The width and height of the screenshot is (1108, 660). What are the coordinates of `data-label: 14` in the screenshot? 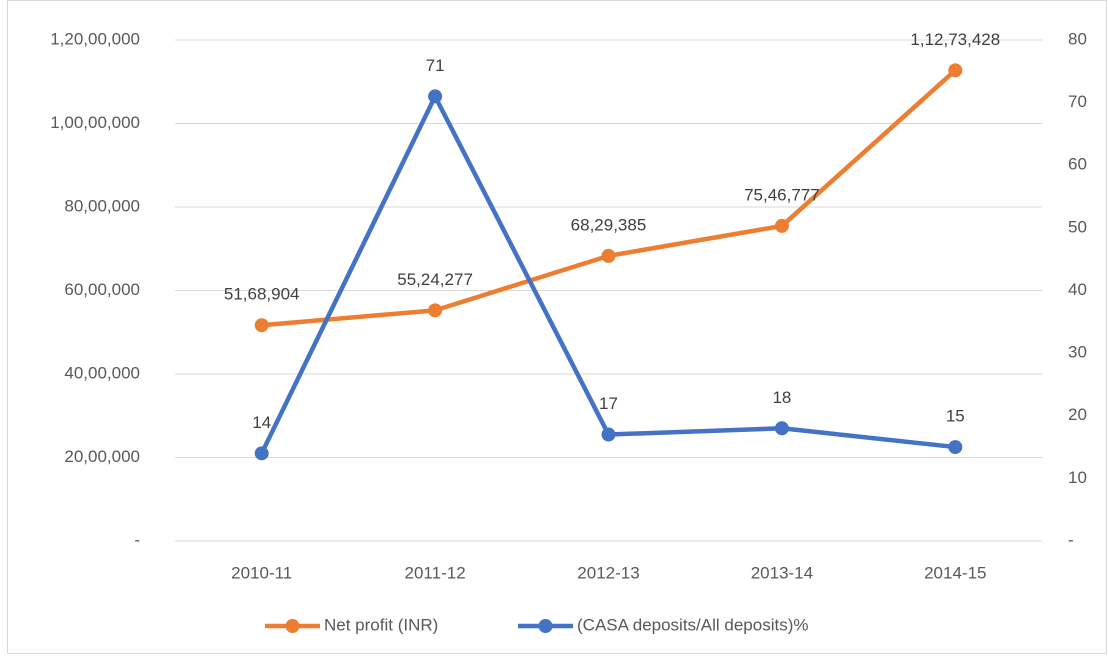 It's located at (261, 422).